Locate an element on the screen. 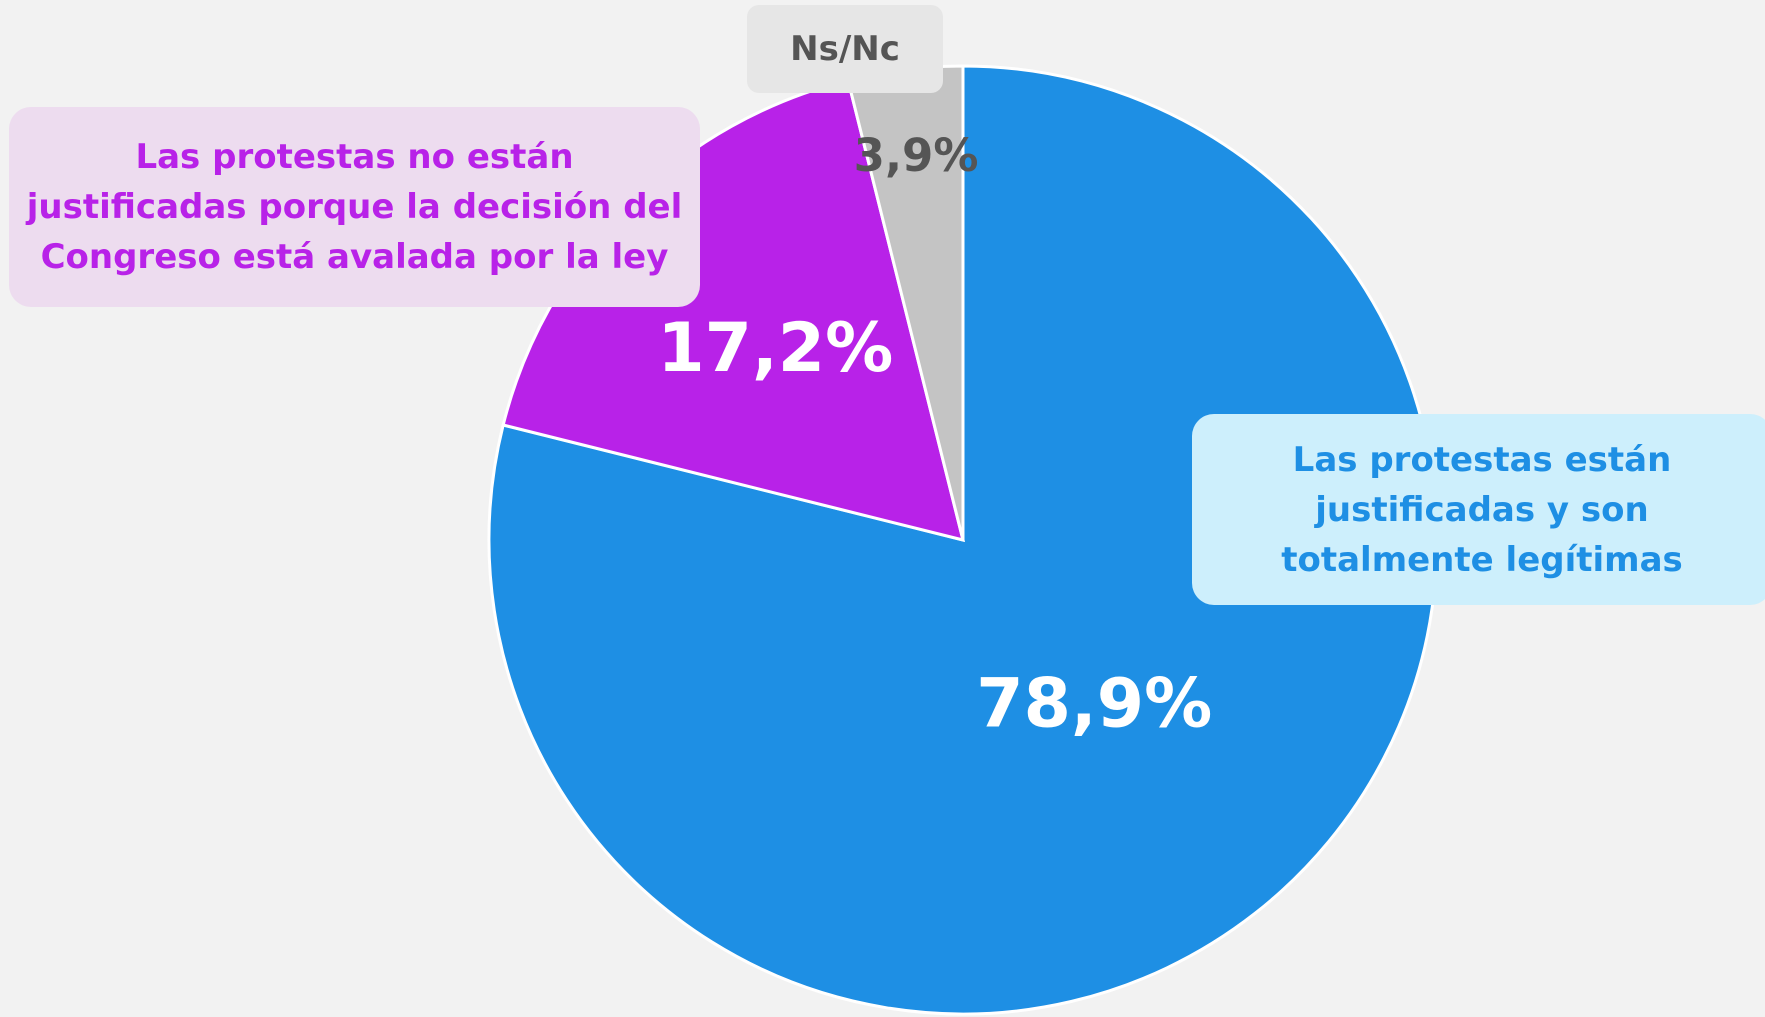 The image size is (1765, 1017). value-label: 78,9% is located at coordinates (1094, 704).